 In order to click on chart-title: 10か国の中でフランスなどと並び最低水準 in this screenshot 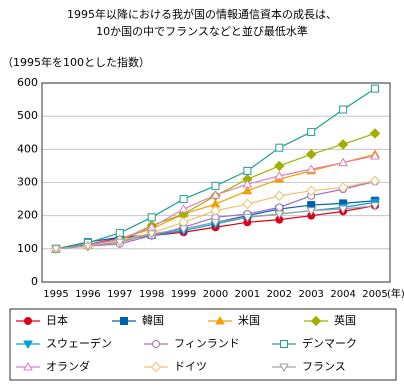, I will do `click(202, 31)`.